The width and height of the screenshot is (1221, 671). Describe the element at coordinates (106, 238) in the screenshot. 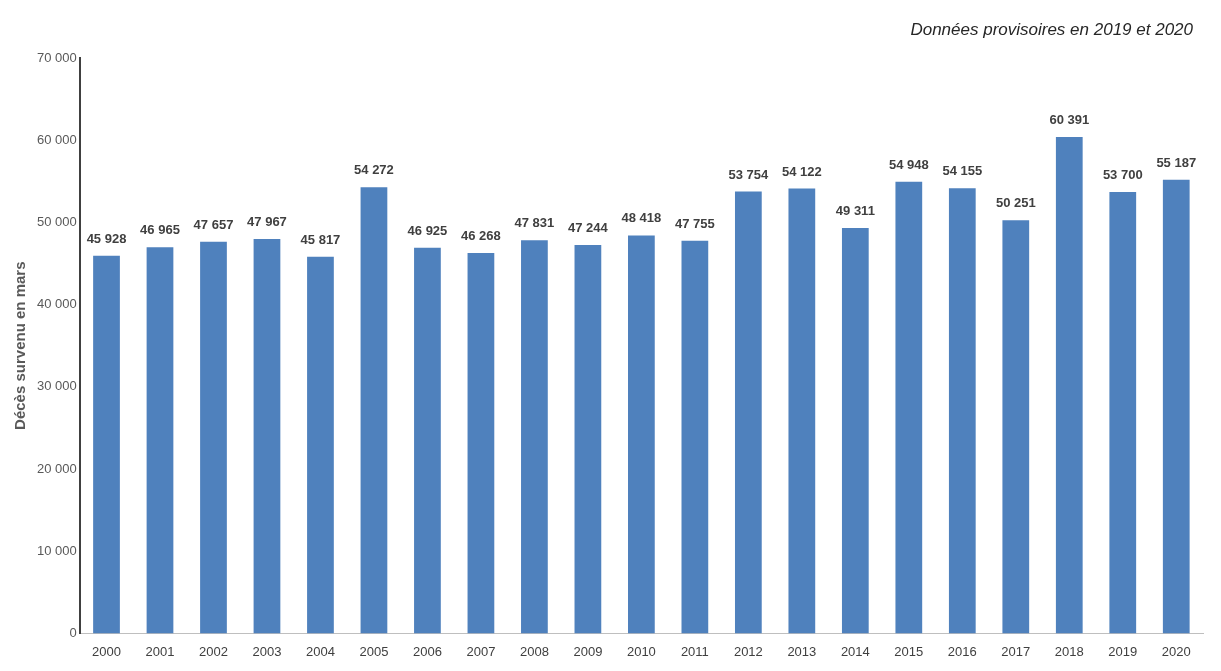

I see `data-label: 45 928` at that location.